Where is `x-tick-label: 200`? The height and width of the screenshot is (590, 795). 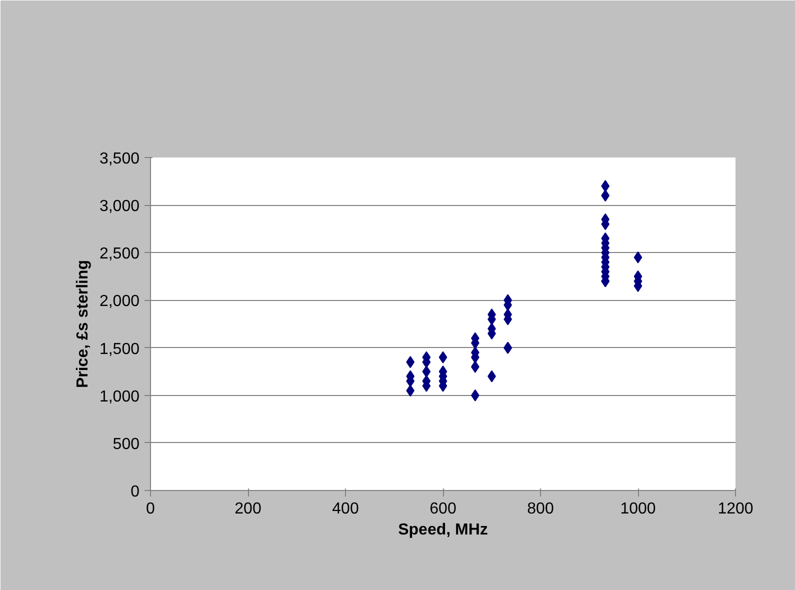 x-tick-label: 200 is located at coordinates (248, 509).